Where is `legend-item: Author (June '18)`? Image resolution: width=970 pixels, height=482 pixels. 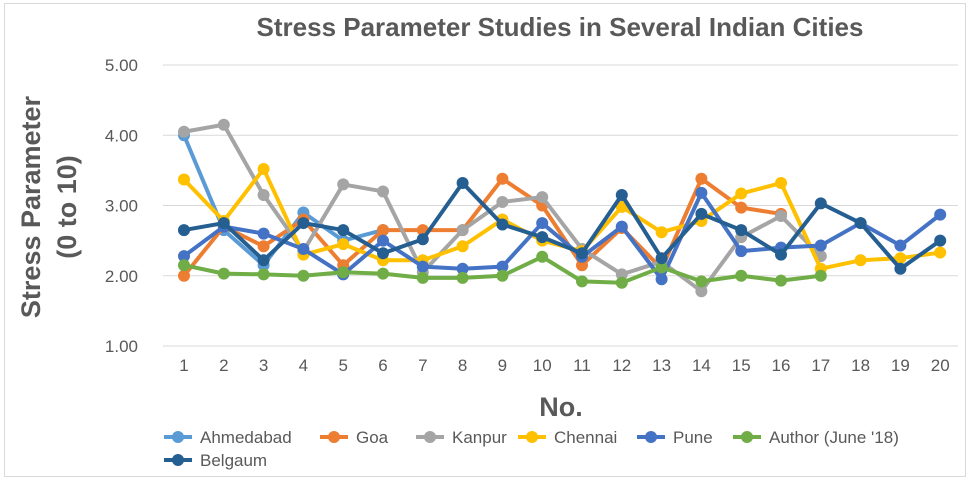
legend-item: Author (June '18) is located at coordinates (816, 437).